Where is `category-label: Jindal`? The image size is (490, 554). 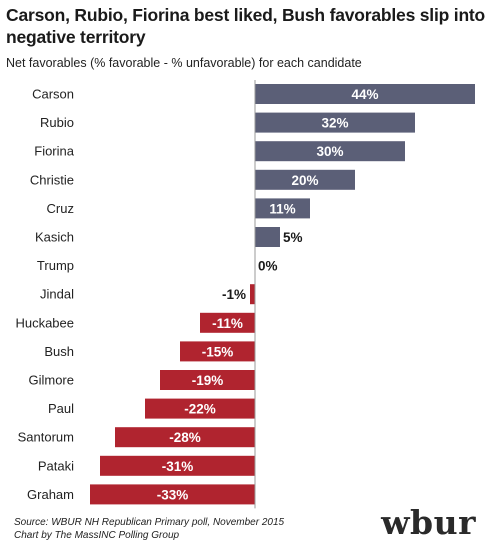 category-label: Jindal is located at coordinates (57, 294).